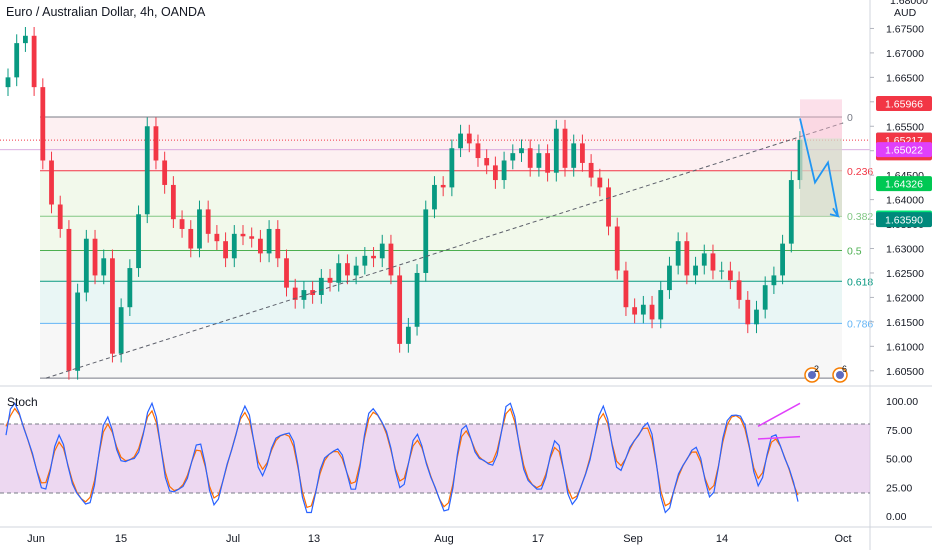 The width and height of the screenshot is (932, 555). I want to click on price-tag-text: 1.65022, so click(904, 151).